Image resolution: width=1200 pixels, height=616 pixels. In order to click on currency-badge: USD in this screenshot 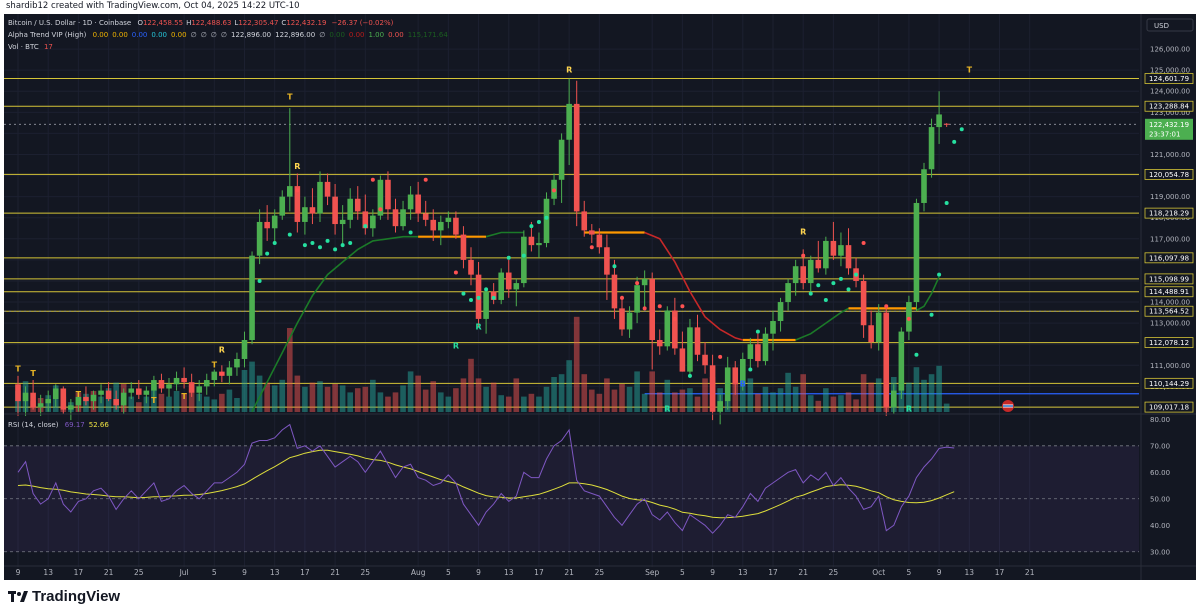, I will do `click(1170, 25)`.